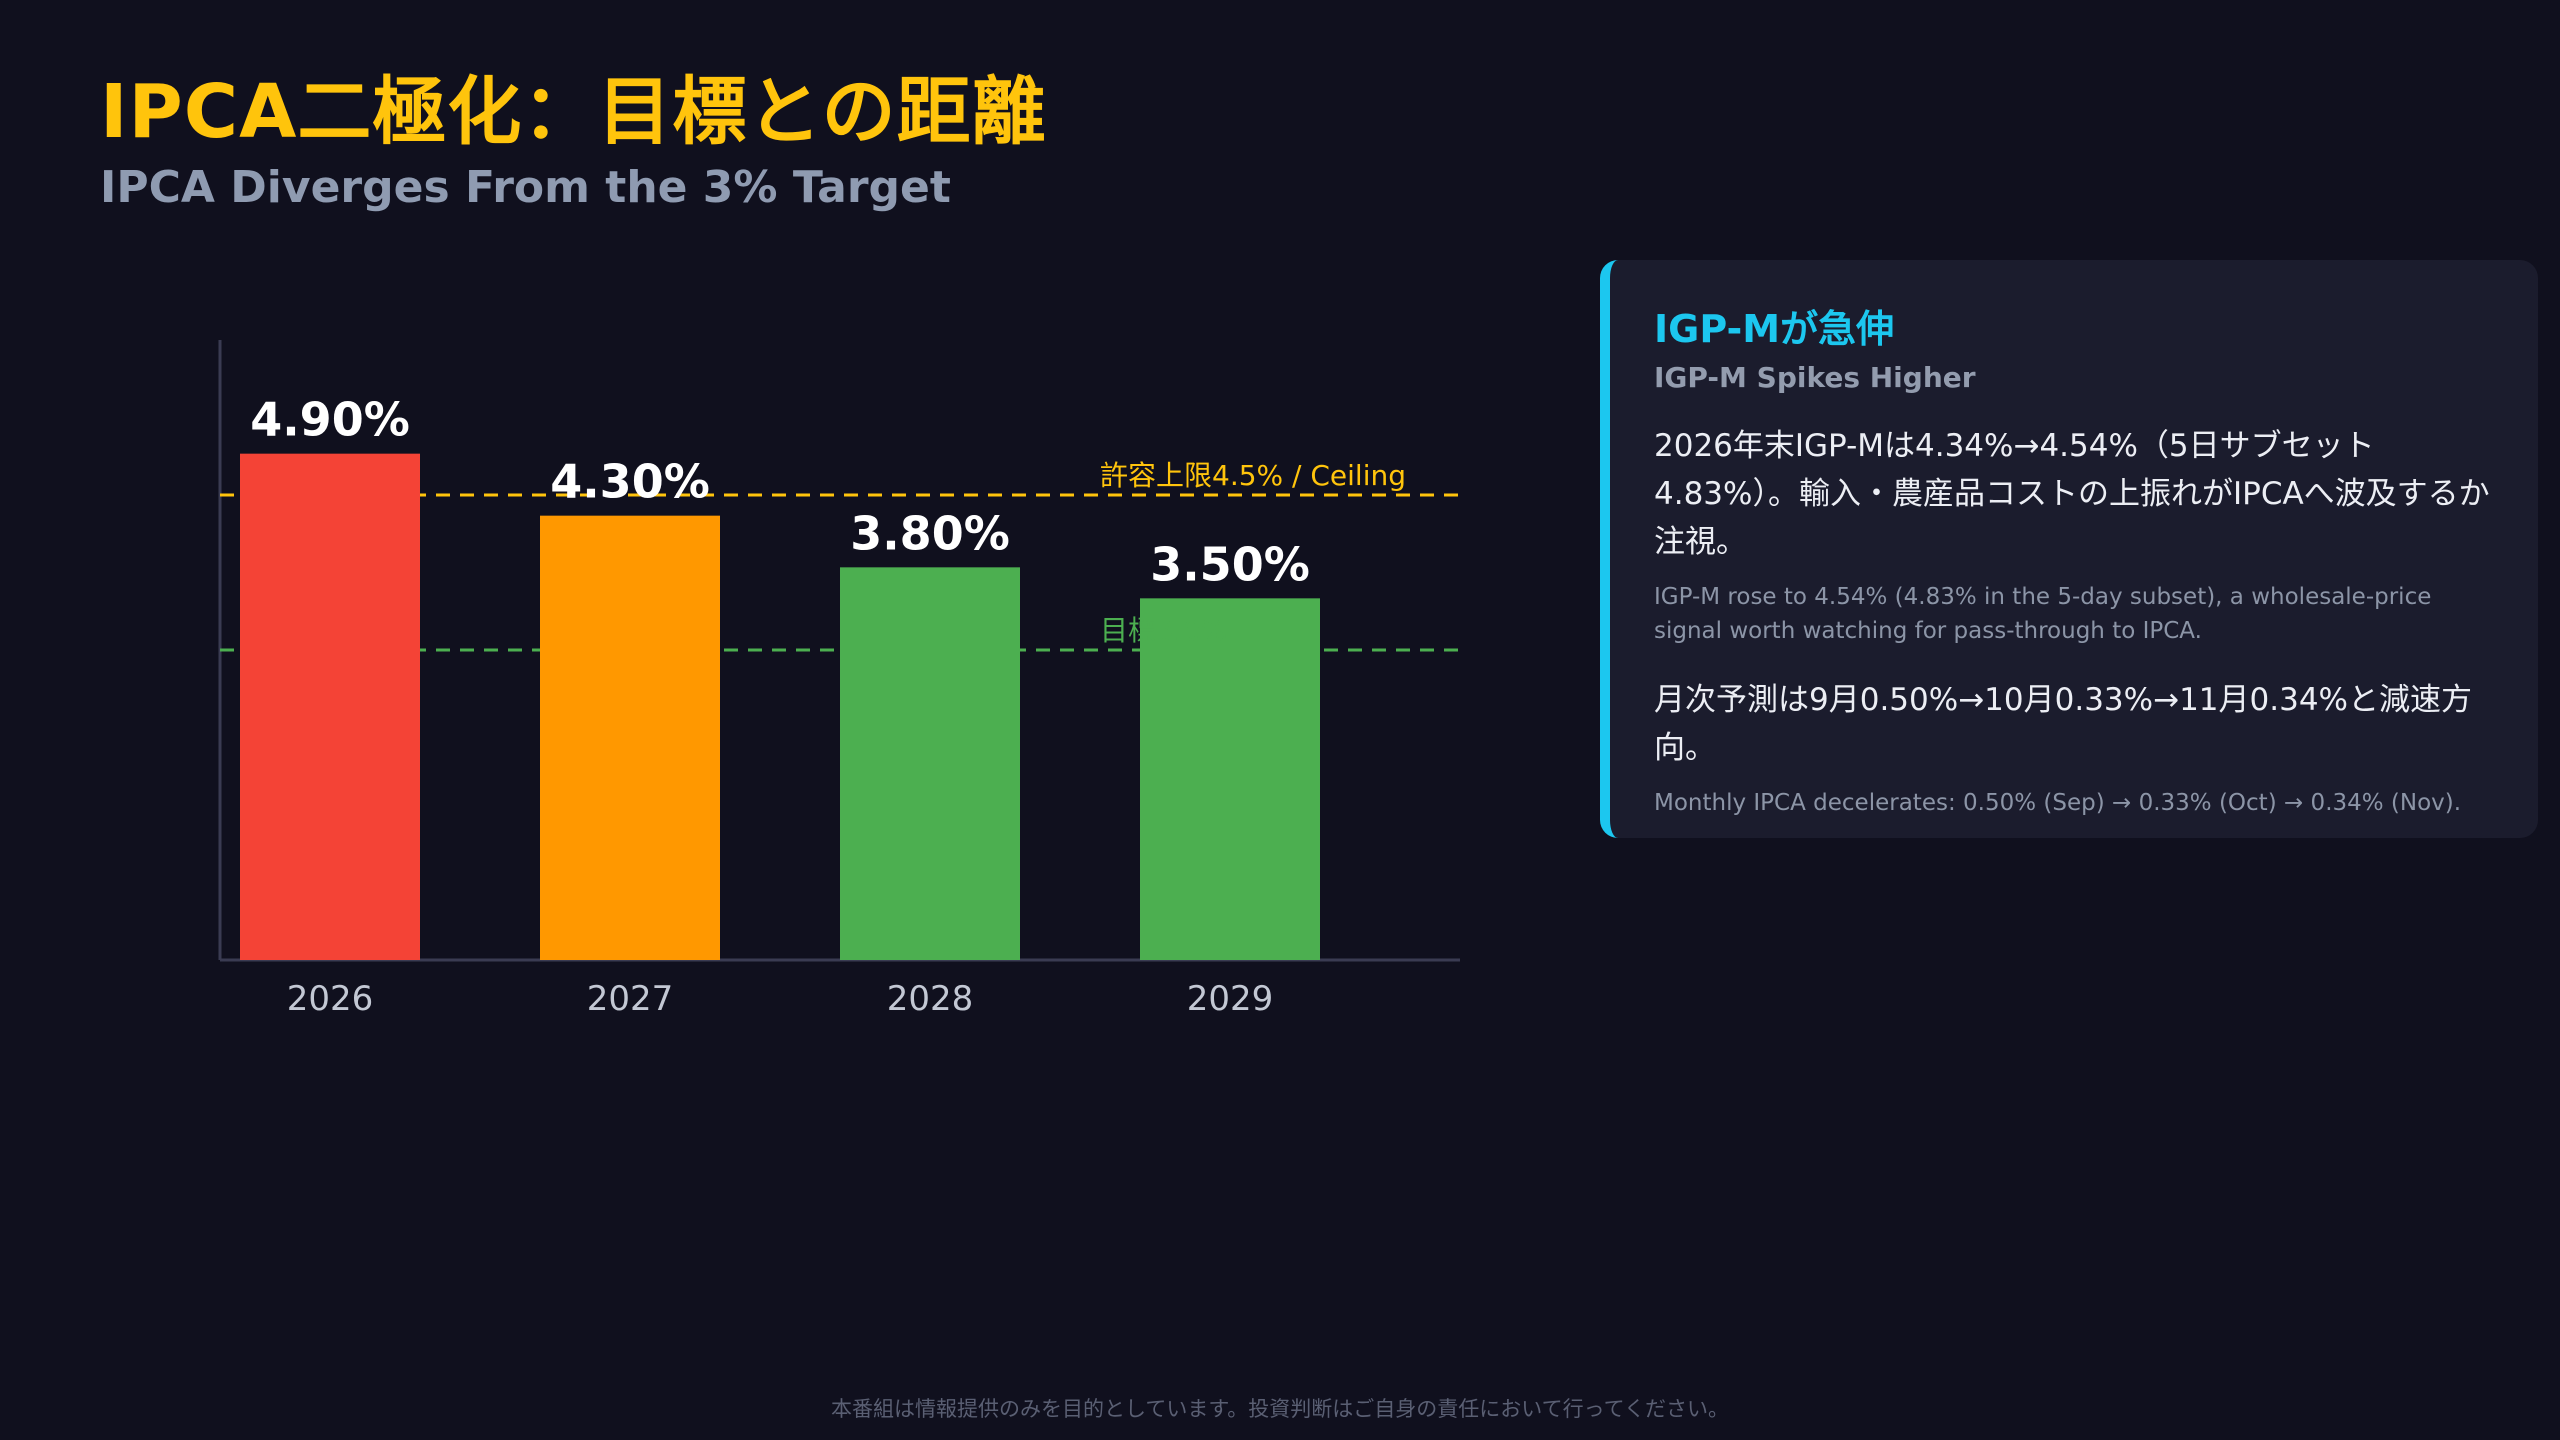  I want to click on x-tick-label-2028: 2028, so click(930, 999).